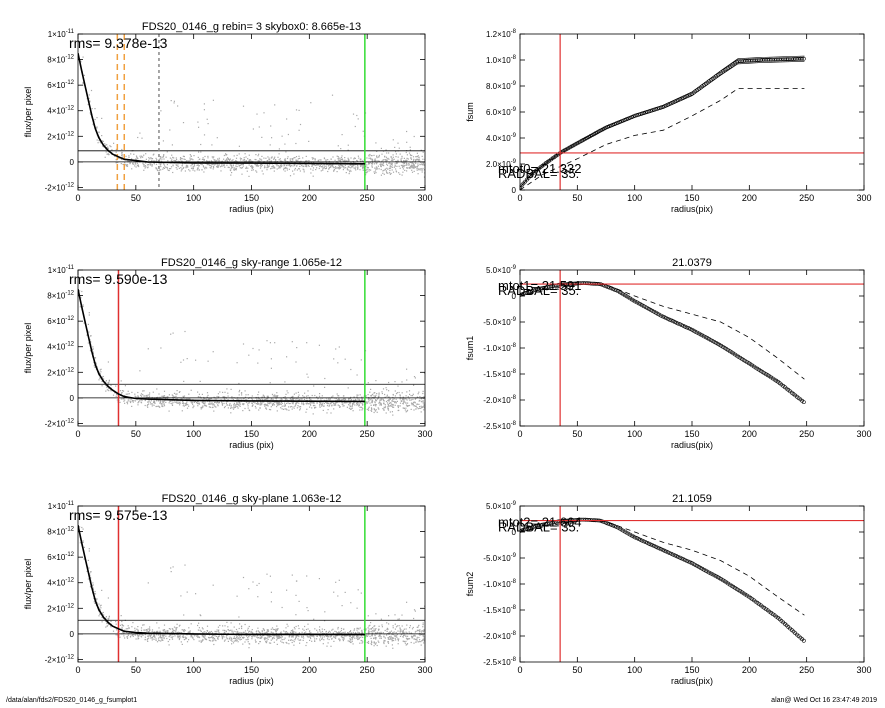 The image size is (885, 708). What do you see at coordinates (692, 445) in the screenshot?
I see `x-axis-label: radius(pix)` at bounding box center [692, 445].